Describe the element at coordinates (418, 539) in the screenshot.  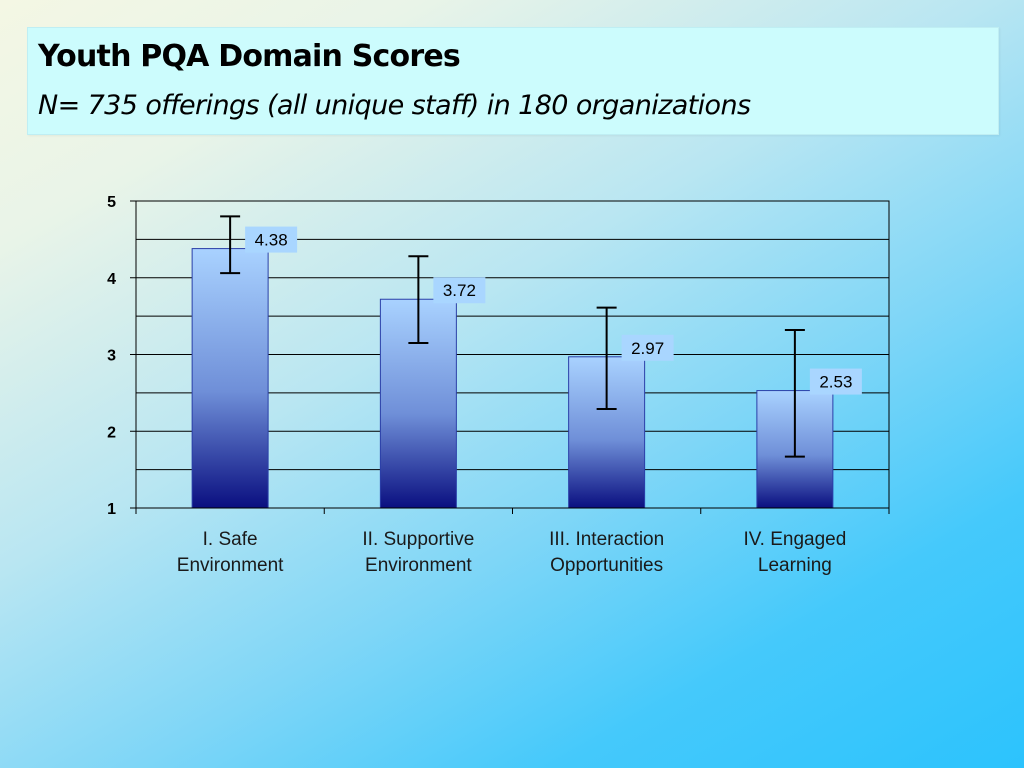
I see `category-label: II. Supportive` at that location.